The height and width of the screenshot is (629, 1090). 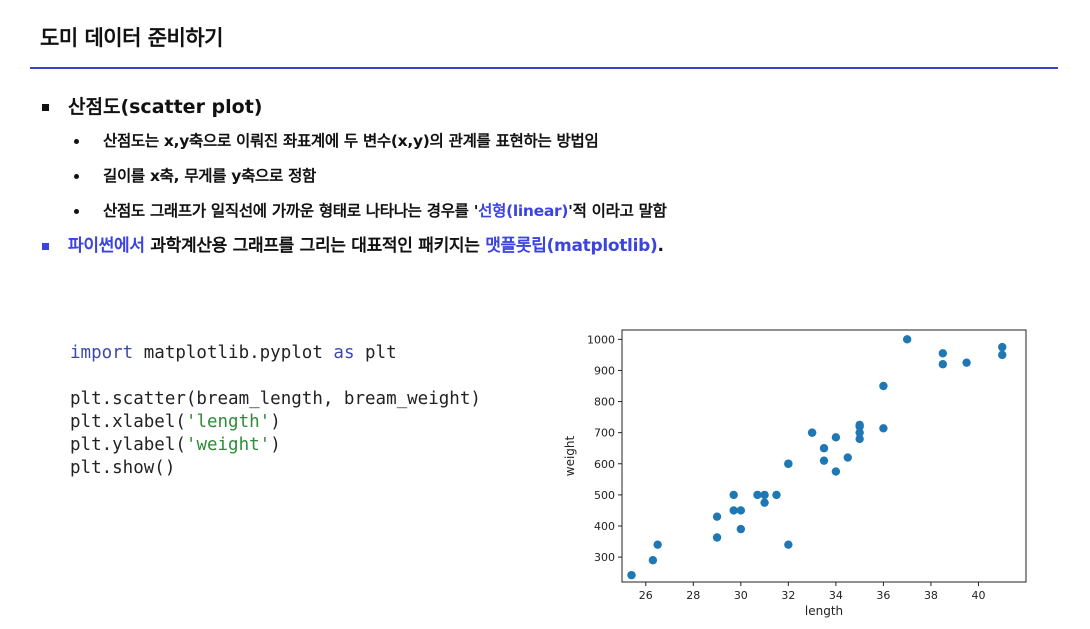 I want to click on sub-bullet-axes: 길이를 x축, 무게를 y축으로 정함, so click(x=555, y=178).